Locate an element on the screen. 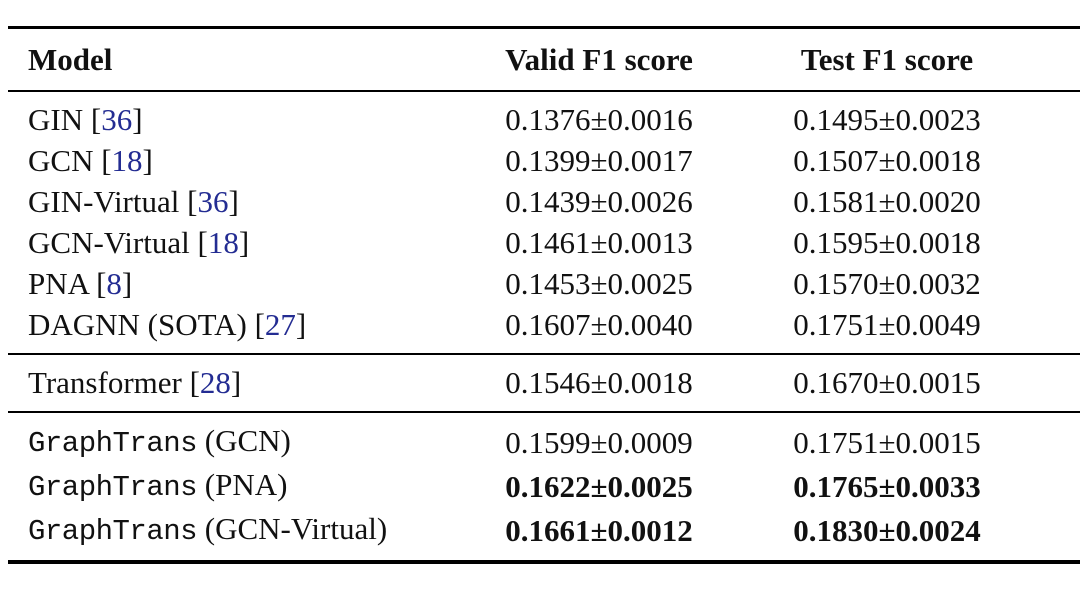 Image resolution: width=1080 pixels, height=607 pixels. model-name-suffix: (GCN-Virtual) is located at coordinates (292, 528).